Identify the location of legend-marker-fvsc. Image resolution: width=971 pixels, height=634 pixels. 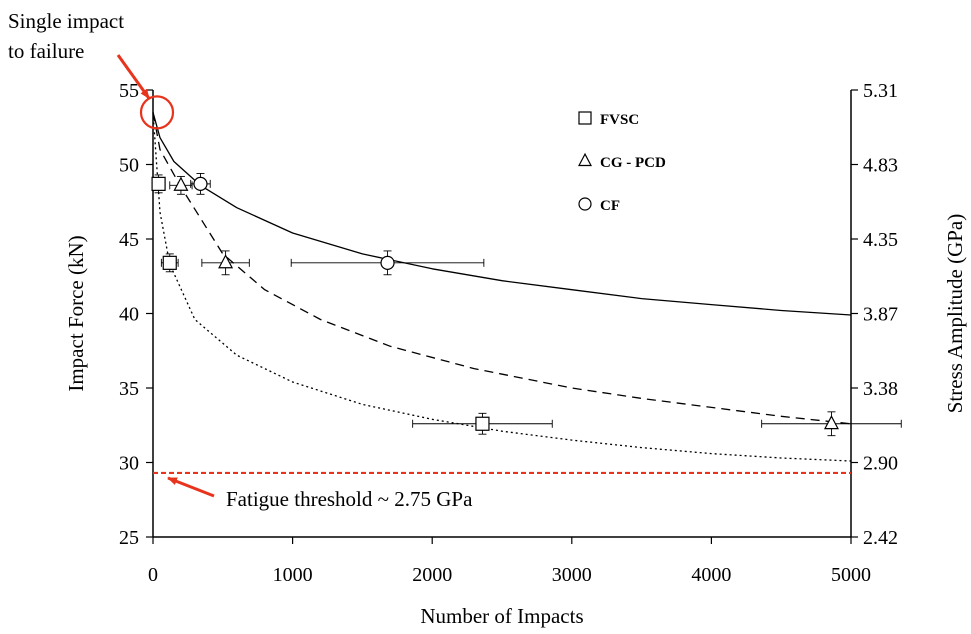
(585, 118).